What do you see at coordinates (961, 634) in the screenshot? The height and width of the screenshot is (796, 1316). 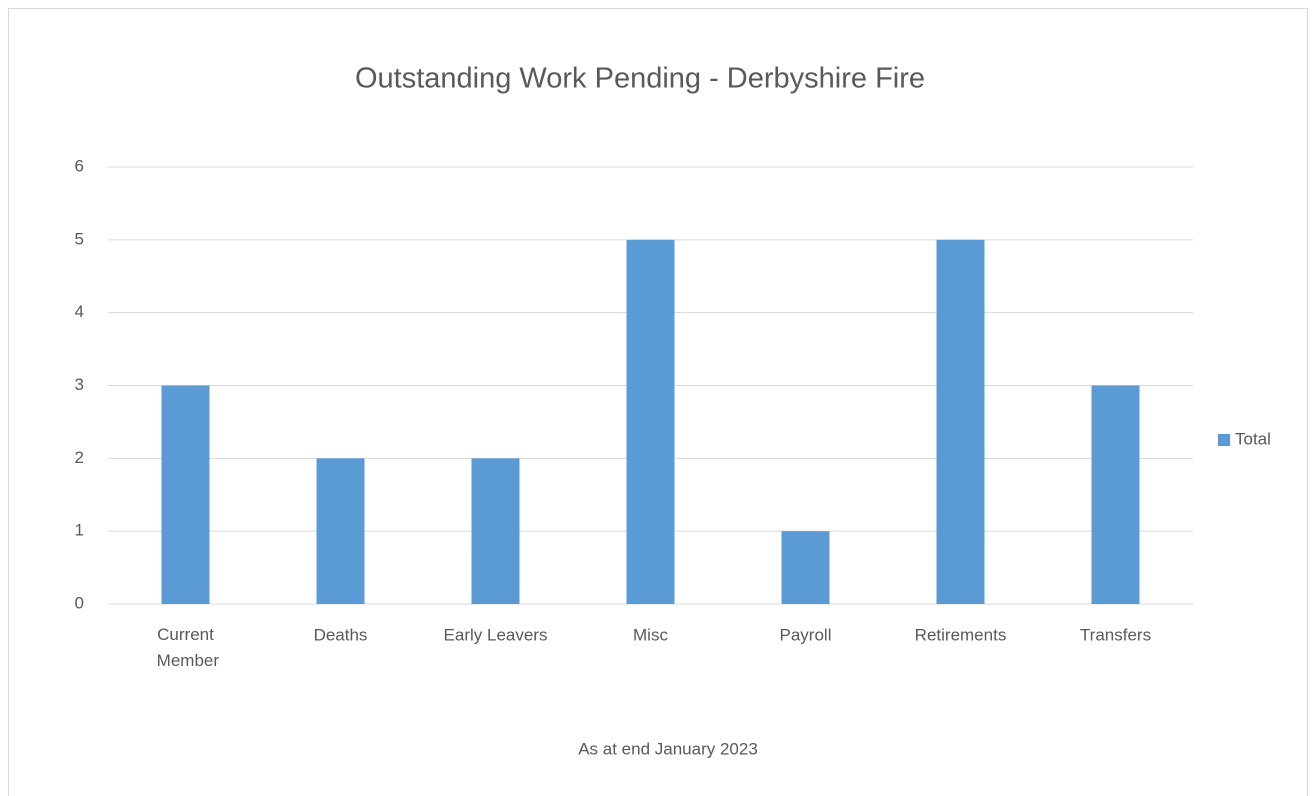 I see `x-tick-label: Retirements` at bounding box center [961, 634].